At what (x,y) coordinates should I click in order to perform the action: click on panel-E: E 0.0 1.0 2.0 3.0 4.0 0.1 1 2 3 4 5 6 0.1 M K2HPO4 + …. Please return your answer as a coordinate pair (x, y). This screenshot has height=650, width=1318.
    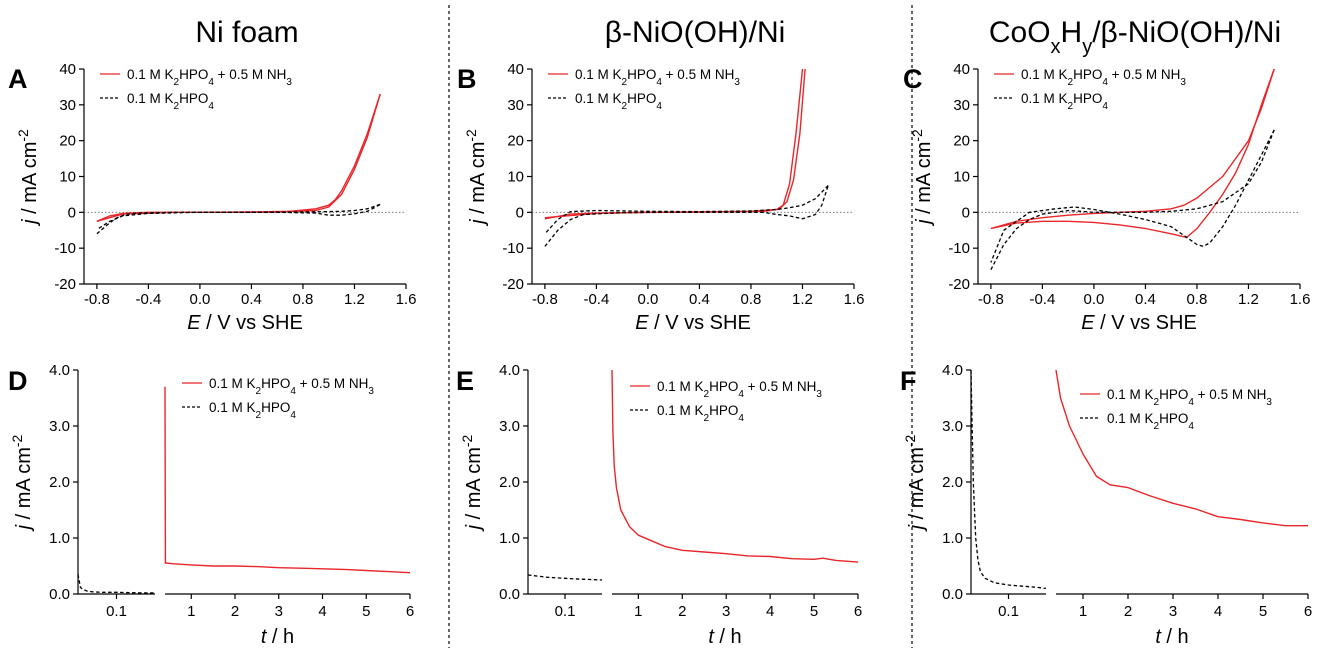
    Looking at the image, I should click on (659, 505).